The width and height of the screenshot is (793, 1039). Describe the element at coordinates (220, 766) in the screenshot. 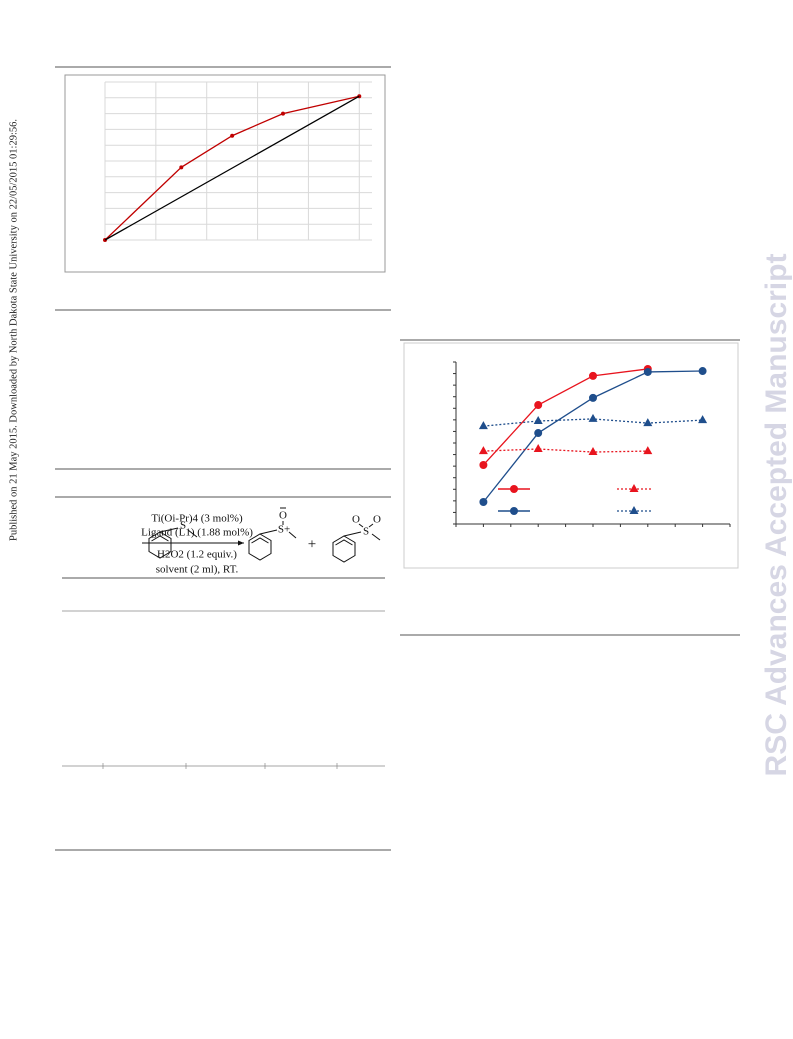

I see `table-separators` at that location.